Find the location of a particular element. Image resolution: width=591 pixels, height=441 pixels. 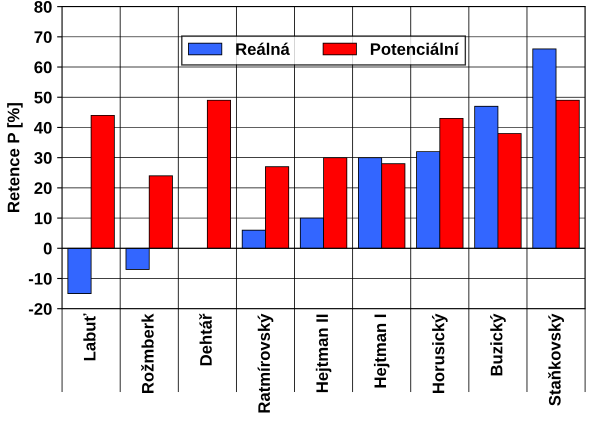

x-tick-label: Hejtman I is located at coordinates (382, 351).